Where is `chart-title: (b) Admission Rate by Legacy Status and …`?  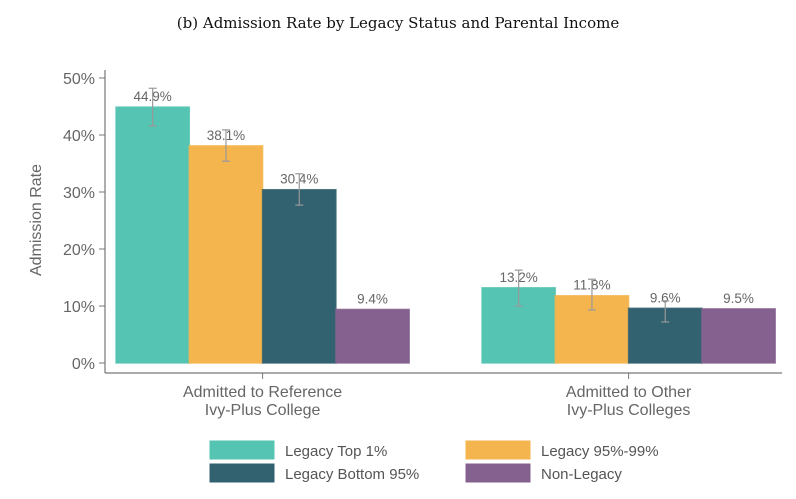 chart-title: (b) Admission Rate by Legacy Status and … is located at coordinates (398, 23).